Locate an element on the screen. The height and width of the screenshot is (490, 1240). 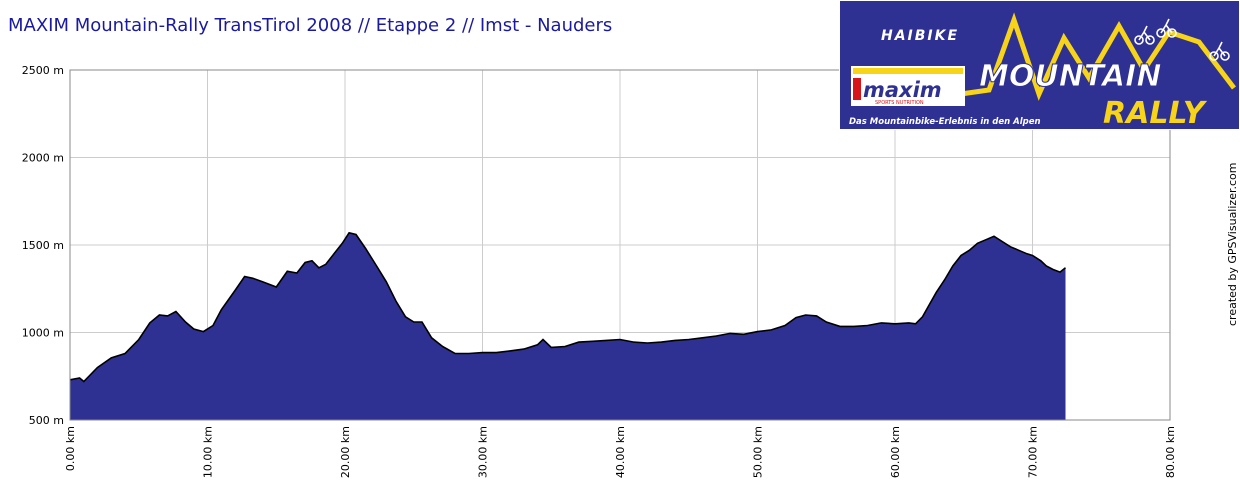
y-tick-label: 2000 m is located at coordinates (43, 158).